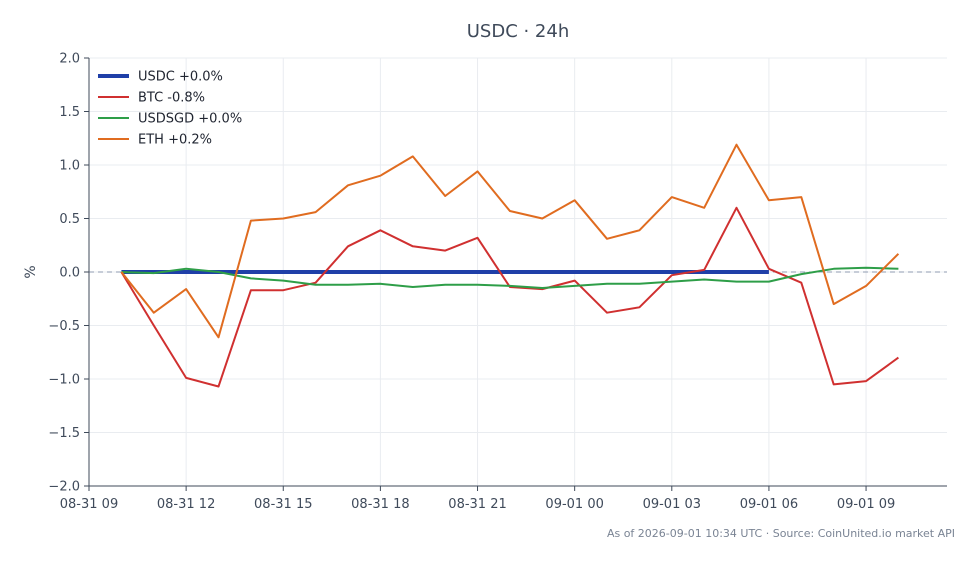 The width and height of the screenshot is (979, 564). Describe the element at coordinates (64, 433) in the screenshot. I see `y-tick-label: −1.5` at that location.